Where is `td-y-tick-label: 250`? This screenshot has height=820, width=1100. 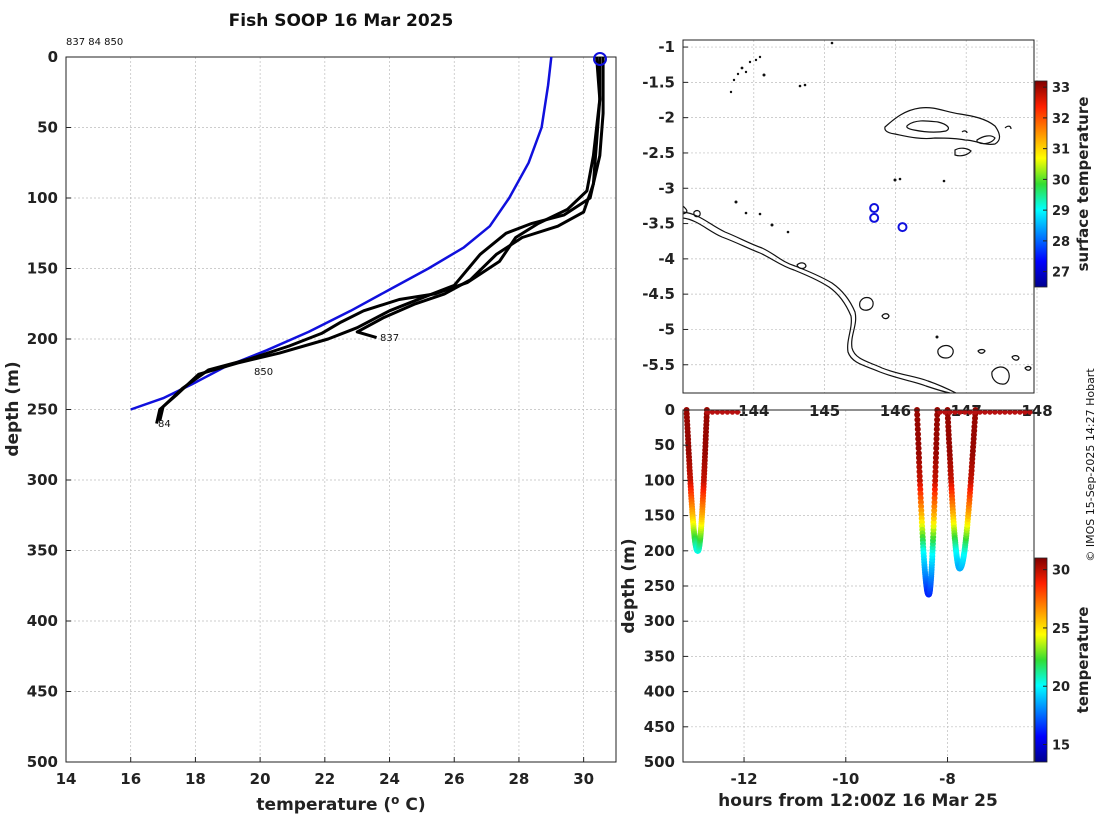 td-y-tick-label: 250 is located at coordinates (659, 586).